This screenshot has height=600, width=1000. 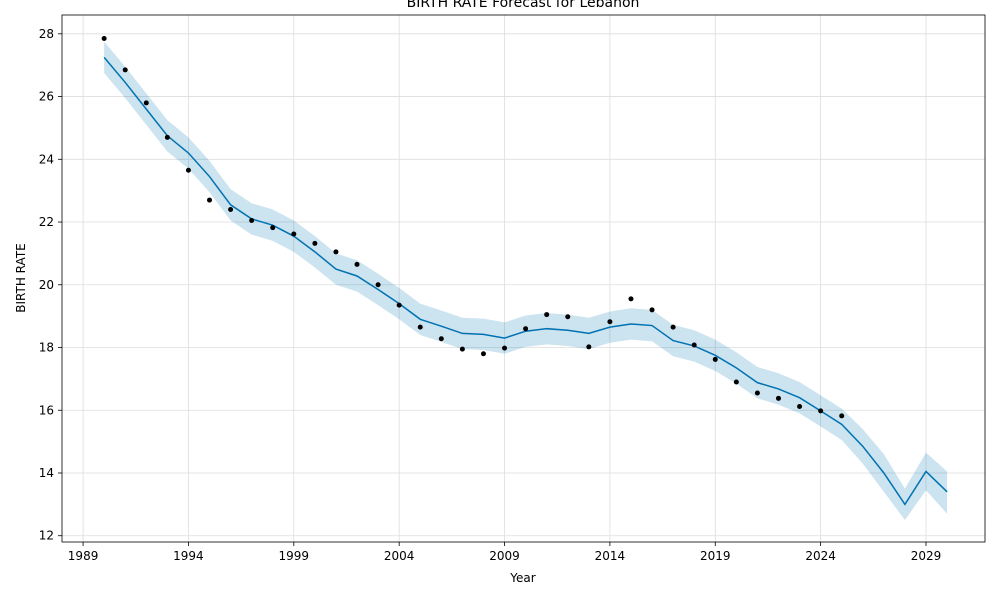 What do you see at coordinates (522, 578) in the screenshot?
I see `x-axis-label: Year` at bounding box center [522, 578].